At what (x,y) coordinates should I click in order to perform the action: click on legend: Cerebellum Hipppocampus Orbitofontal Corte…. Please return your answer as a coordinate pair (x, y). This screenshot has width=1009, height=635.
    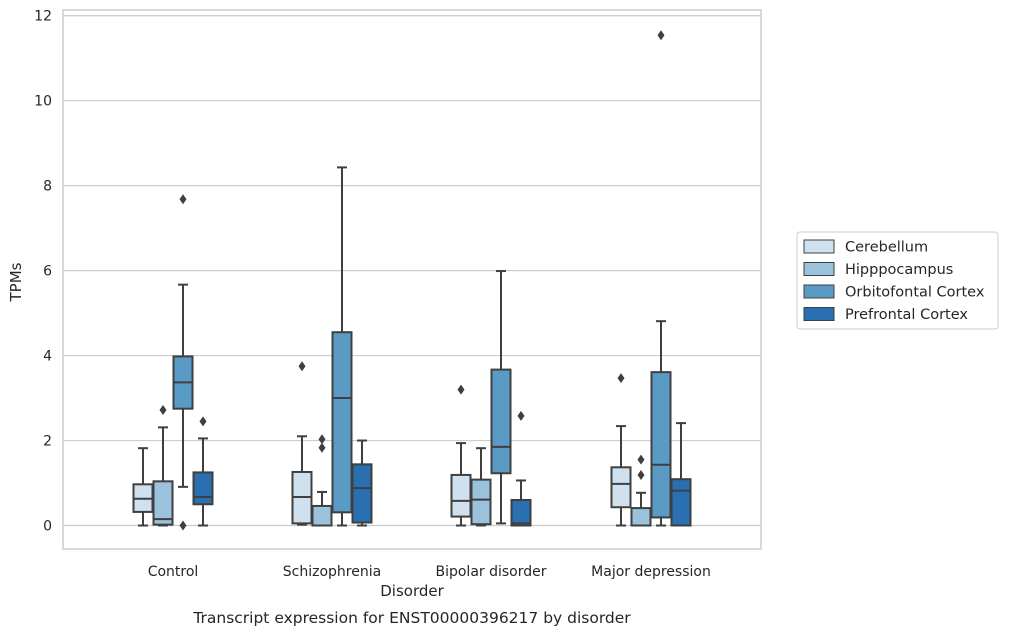
    Looking at the image, I should click on (897, 280).